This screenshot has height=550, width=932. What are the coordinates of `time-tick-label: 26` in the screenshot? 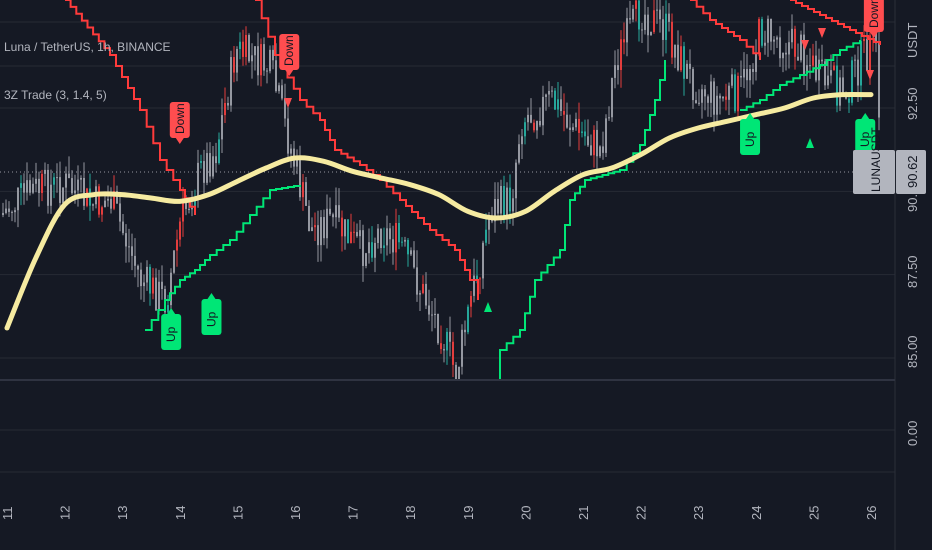 It's located at (871, 513).